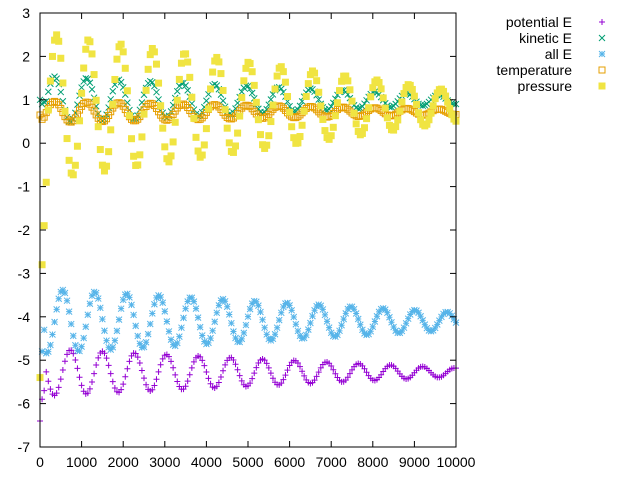 The height and width of the screenshot is (480, 640). I want to click on y-tick-label: -6, so click(24, 404).